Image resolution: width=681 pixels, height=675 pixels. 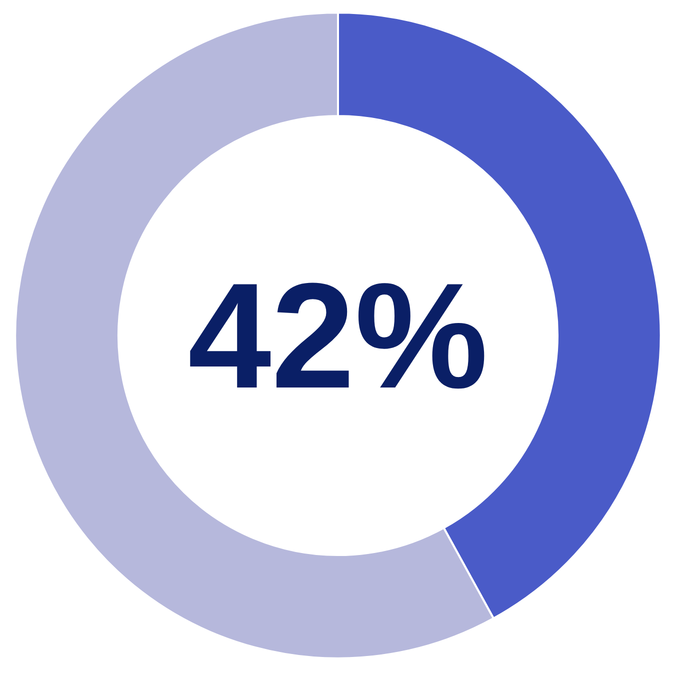 I want to click on data-label: 42%, so click(x=338, y=336).